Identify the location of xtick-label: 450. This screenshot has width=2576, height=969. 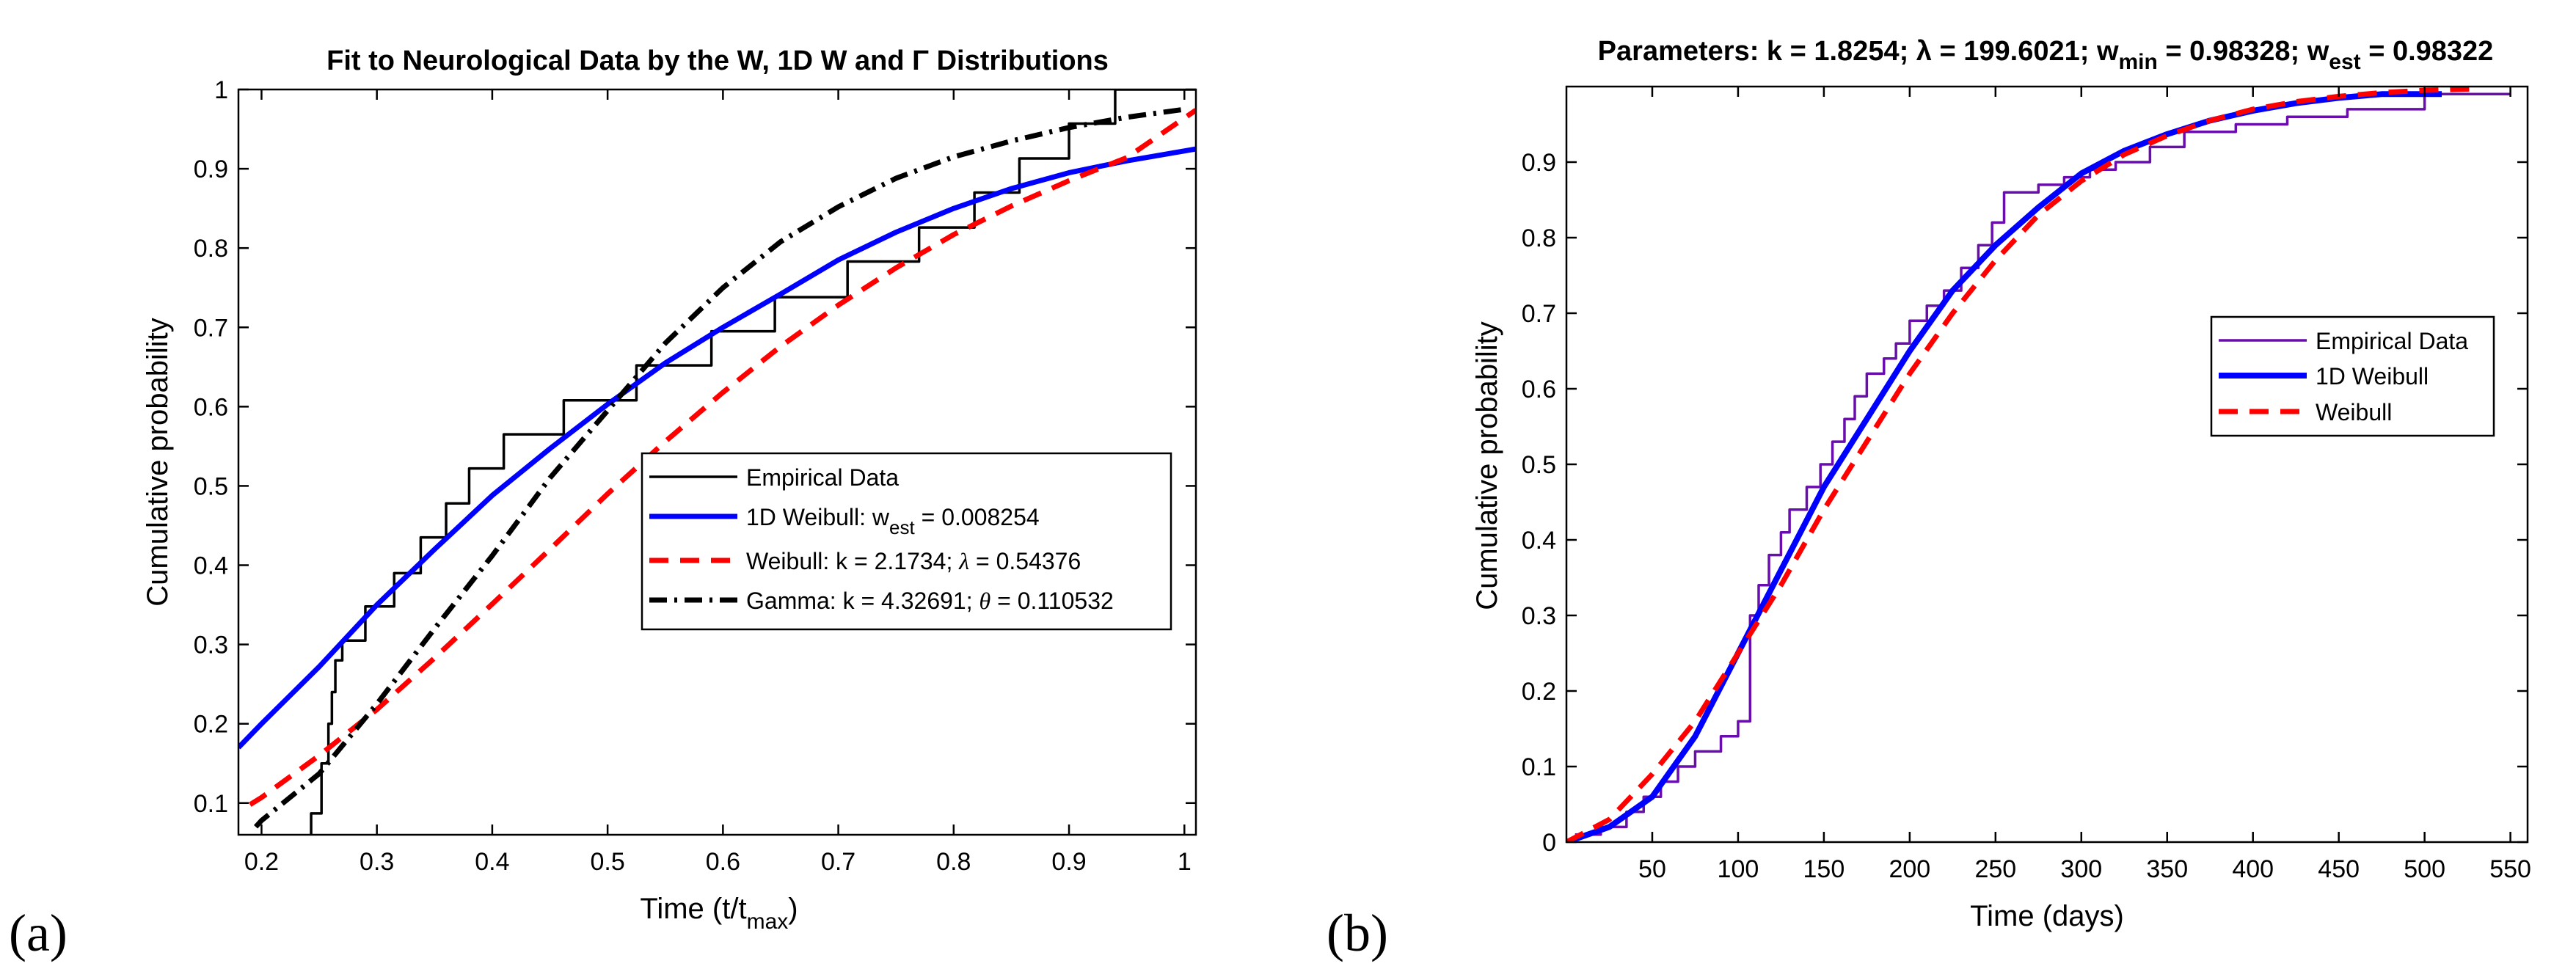
(2339, 869).